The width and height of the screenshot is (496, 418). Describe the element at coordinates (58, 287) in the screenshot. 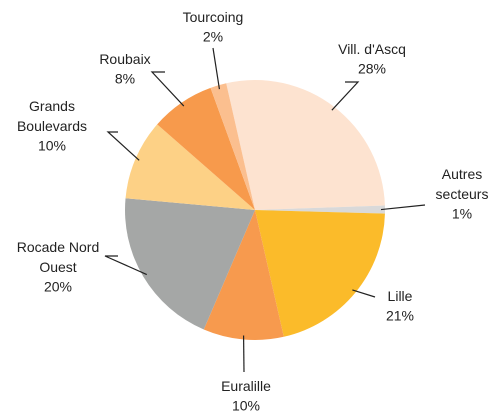

I see `slice-value-label: 20%` at that location.